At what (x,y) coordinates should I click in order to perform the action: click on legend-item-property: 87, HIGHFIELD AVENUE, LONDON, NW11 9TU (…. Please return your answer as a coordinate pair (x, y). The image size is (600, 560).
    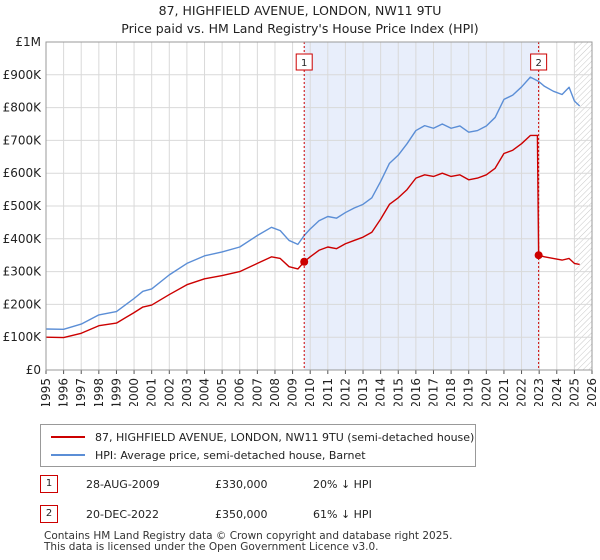
    Looking at the image, I should click on (262, 437).